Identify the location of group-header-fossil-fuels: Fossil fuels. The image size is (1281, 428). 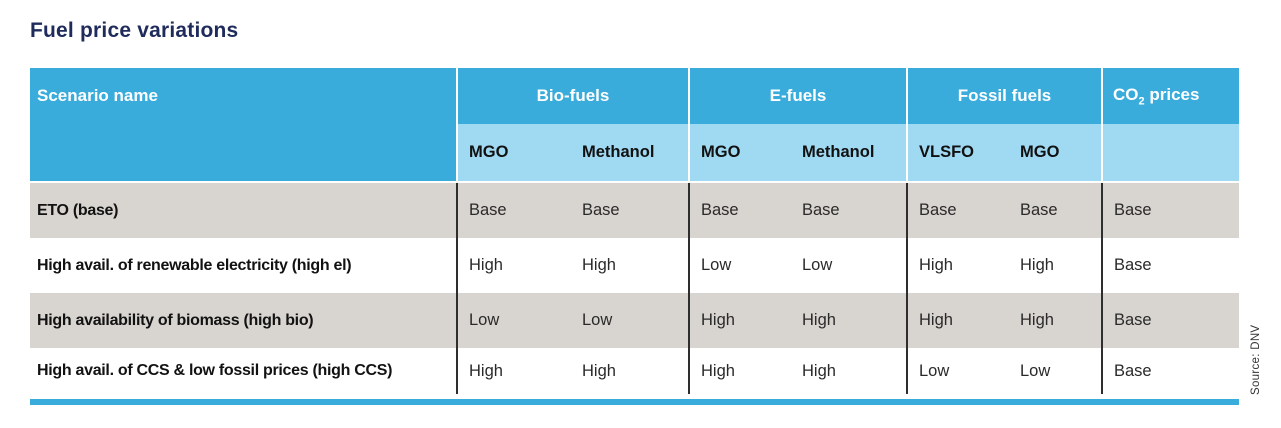
(1004, 96).